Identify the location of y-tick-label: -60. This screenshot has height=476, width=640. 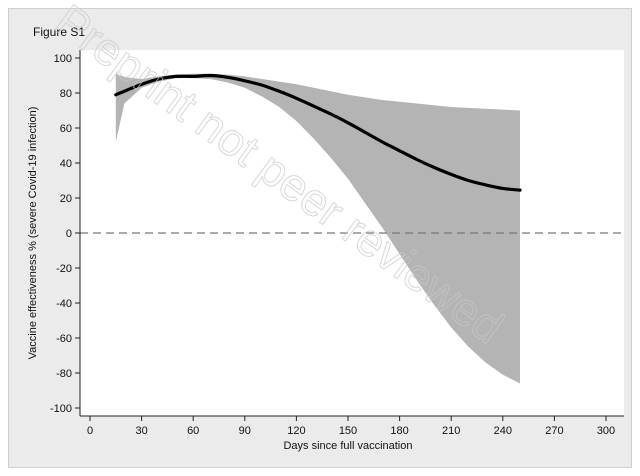
(64, 339).